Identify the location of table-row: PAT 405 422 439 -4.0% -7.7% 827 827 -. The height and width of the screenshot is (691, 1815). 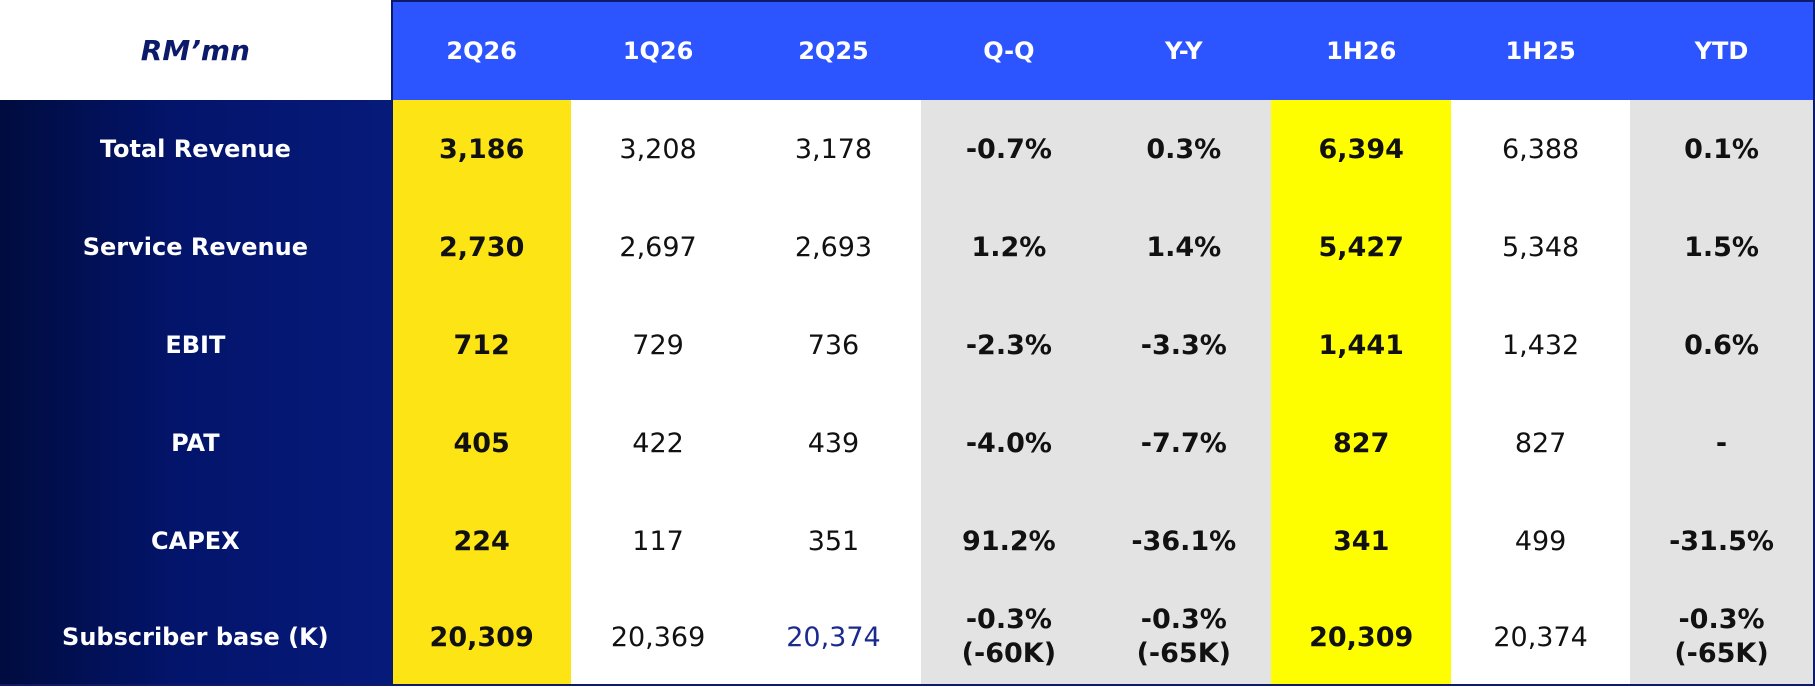
(907, 443).